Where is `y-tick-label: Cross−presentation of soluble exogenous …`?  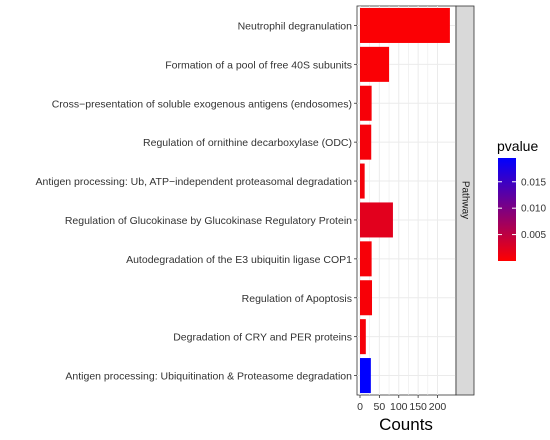 y-tick-label: Cross−presentation of soluble exogenous … is located at coordinates (202, 104).